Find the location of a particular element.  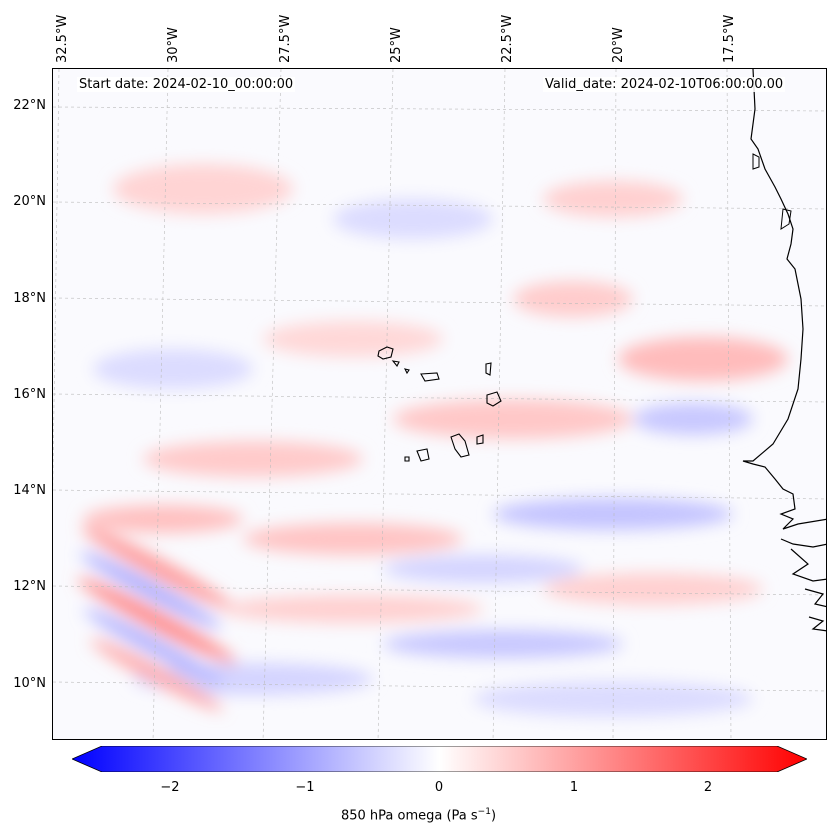

island-sao-nicolau is located at coordinates (430, 377).